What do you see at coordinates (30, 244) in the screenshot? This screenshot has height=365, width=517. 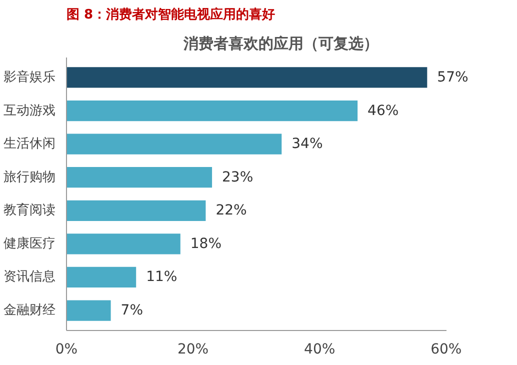 I see `y-tick-label: 健康医疗` at bounding box center [30, 244].